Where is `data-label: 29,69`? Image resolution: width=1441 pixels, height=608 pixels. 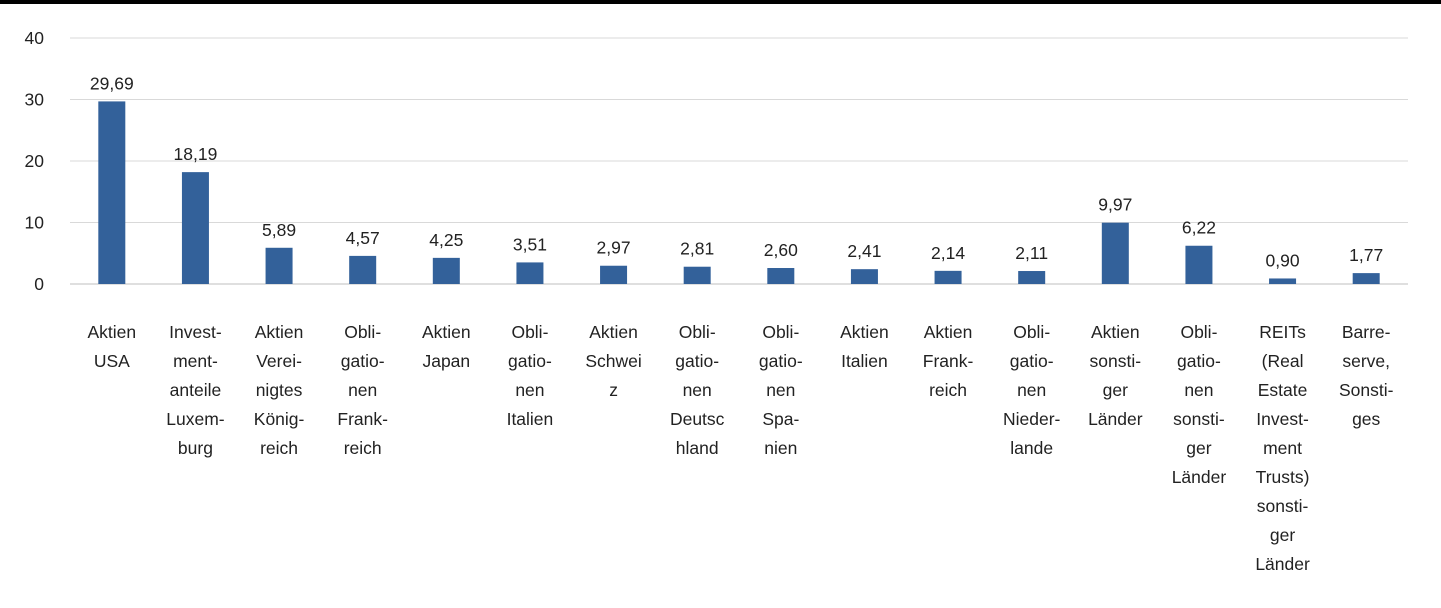 data-label: 29,69 is located at coordinates (112, 83).